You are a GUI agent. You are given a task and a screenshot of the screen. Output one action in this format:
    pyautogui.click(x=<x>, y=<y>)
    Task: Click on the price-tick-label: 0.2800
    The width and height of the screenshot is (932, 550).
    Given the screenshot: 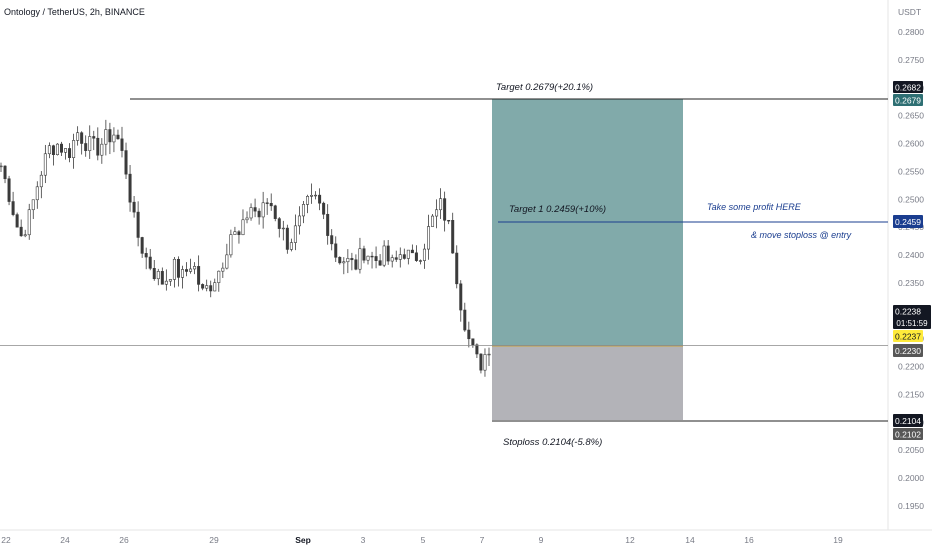 What is the action you would take?
    pyautogui.click(x=911, y=32)
    